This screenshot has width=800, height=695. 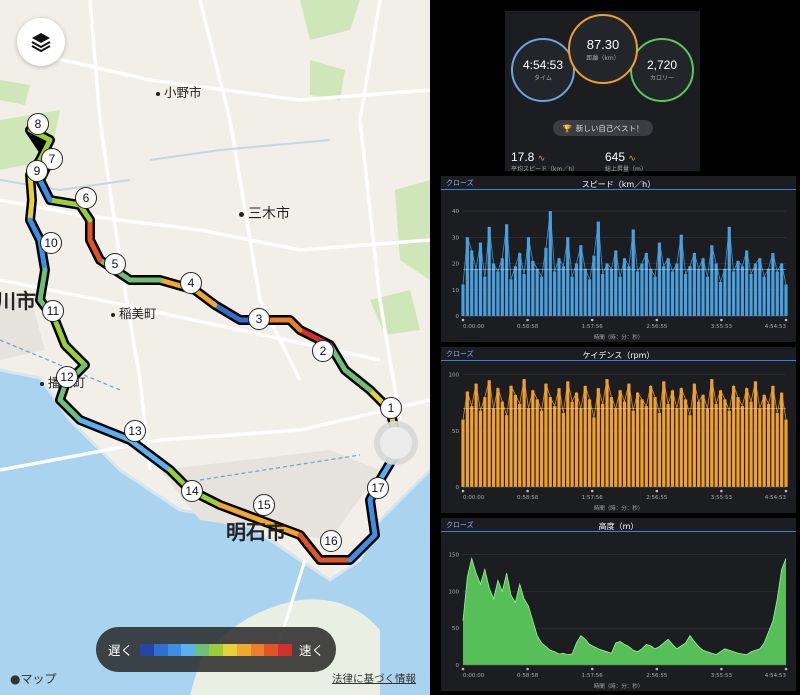 What do you see at coordinates (331, 541) in the screenshot?
I see `km-marker: 16` at bounding box center [331, 541].